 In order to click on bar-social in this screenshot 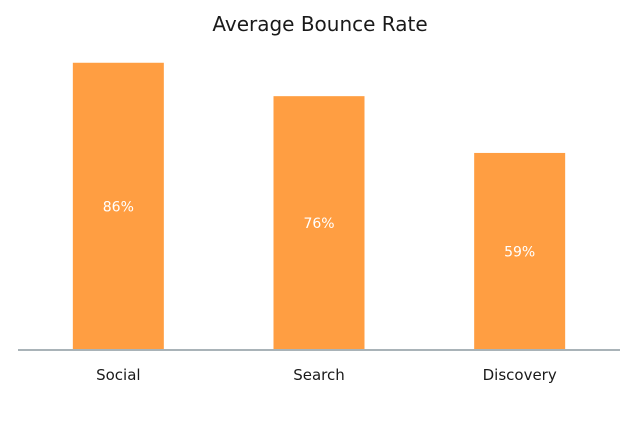, I will do `click(118, 206)`.